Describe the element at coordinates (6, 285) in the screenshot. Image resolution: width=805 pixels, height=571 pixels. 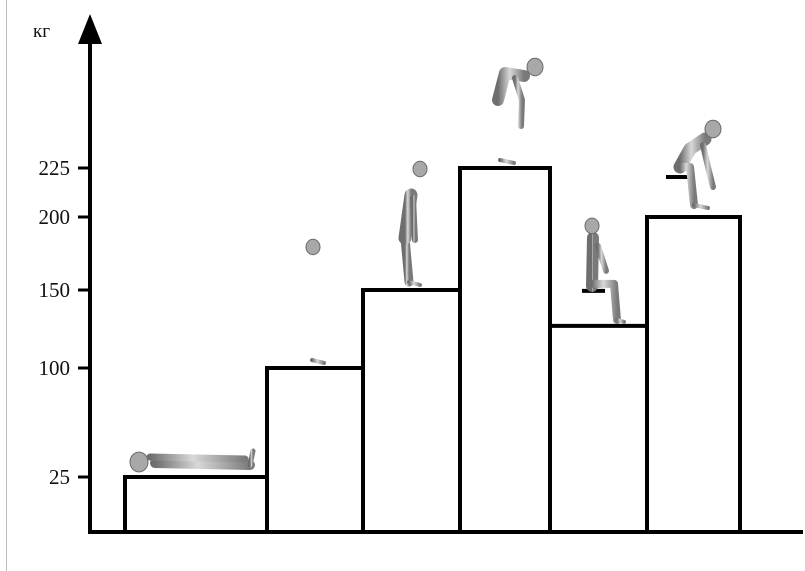
I see `frame-edge` at that location.